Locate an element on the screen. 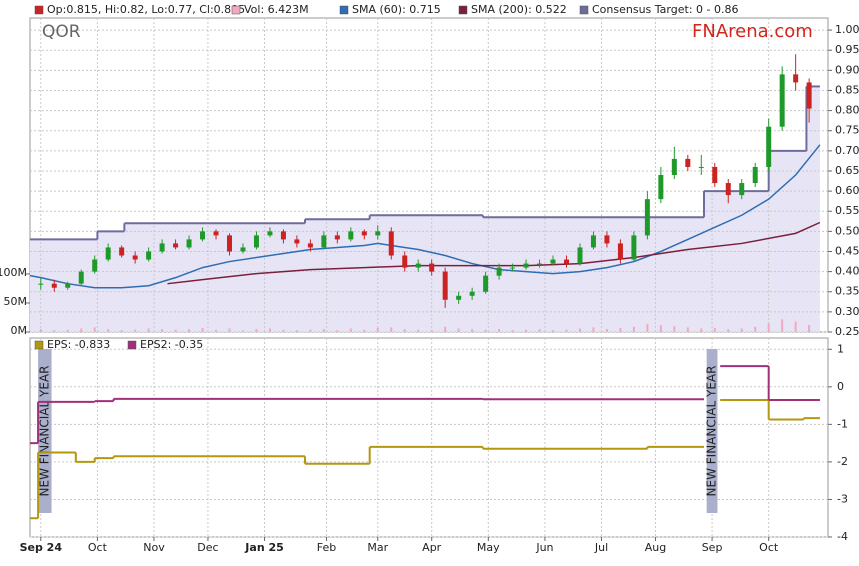  x-tick-label: Nov is located at coordinates (154, 547).